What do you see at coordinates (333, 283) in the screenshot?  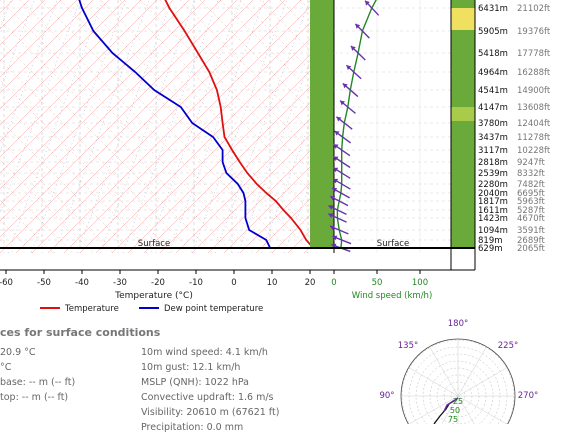 I see `wind-tick-label: 0` at bounding box center [333, 283].